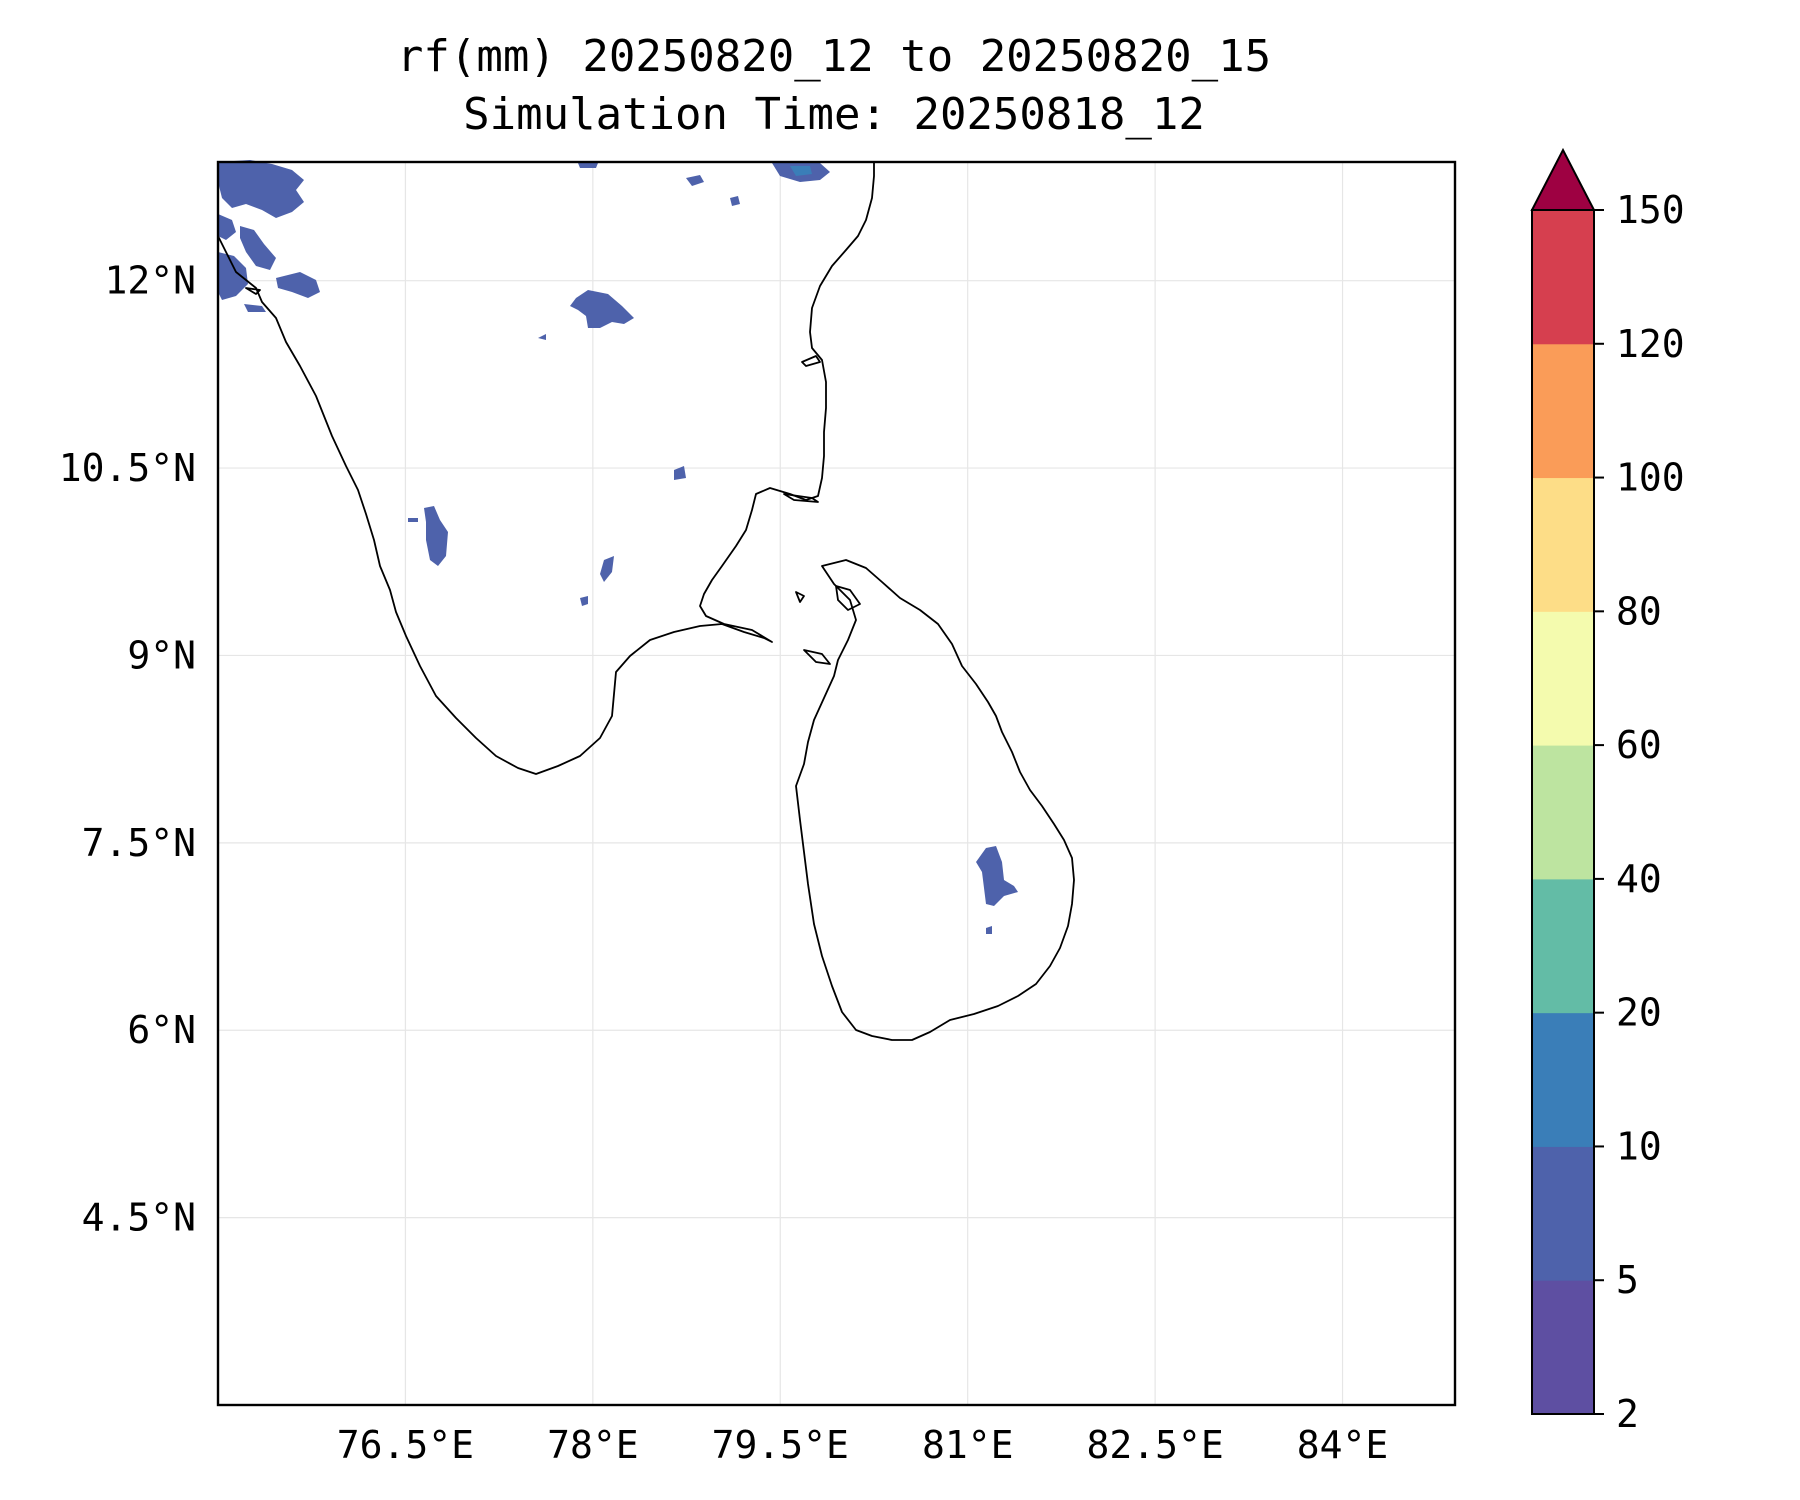 The width and height of the screenshot is (1800, 1500). I want to click on lat-tick-label: 6°N, so click(161, 1030).